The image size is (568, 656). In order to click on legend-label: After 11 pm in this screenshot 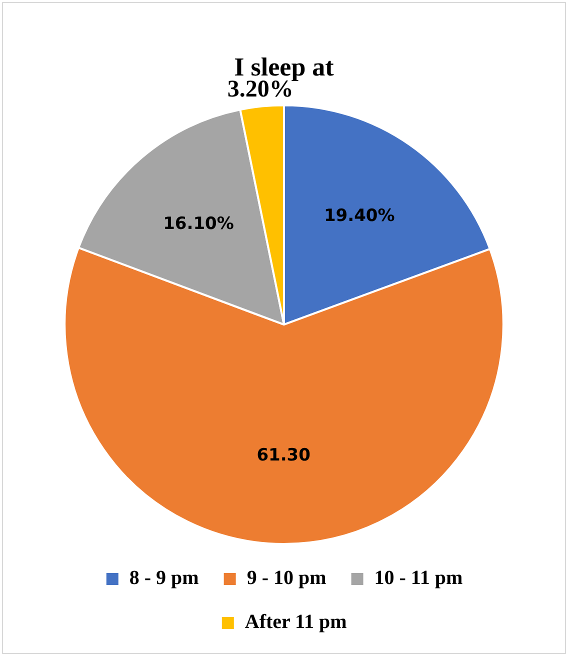, I will do `click(296, 622)`.